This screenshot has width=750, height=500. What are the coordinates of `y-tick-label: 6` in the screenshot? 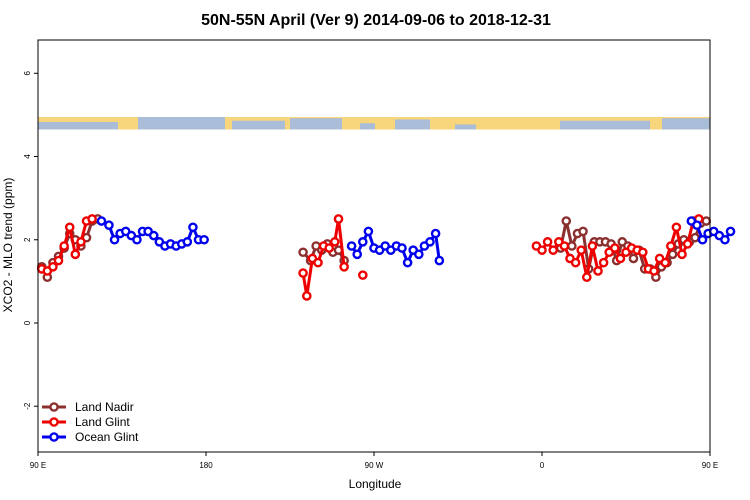 It's located at (27, 73).